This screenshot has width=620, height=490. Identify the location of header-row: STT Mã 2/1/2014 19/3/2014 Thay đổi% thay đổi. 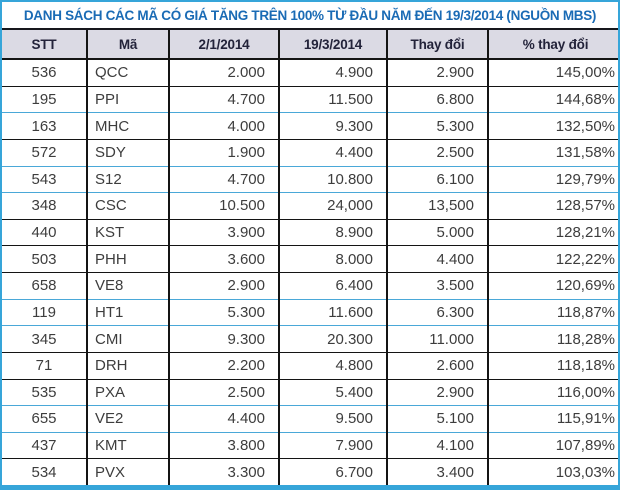
(310, 45).